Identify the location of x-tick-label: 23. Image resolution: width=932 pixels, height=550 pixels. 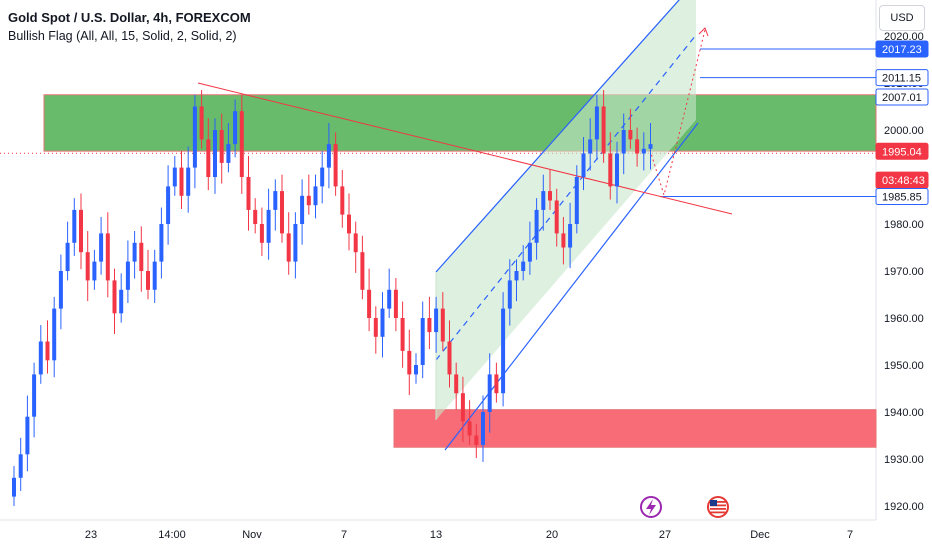
(91, 535).